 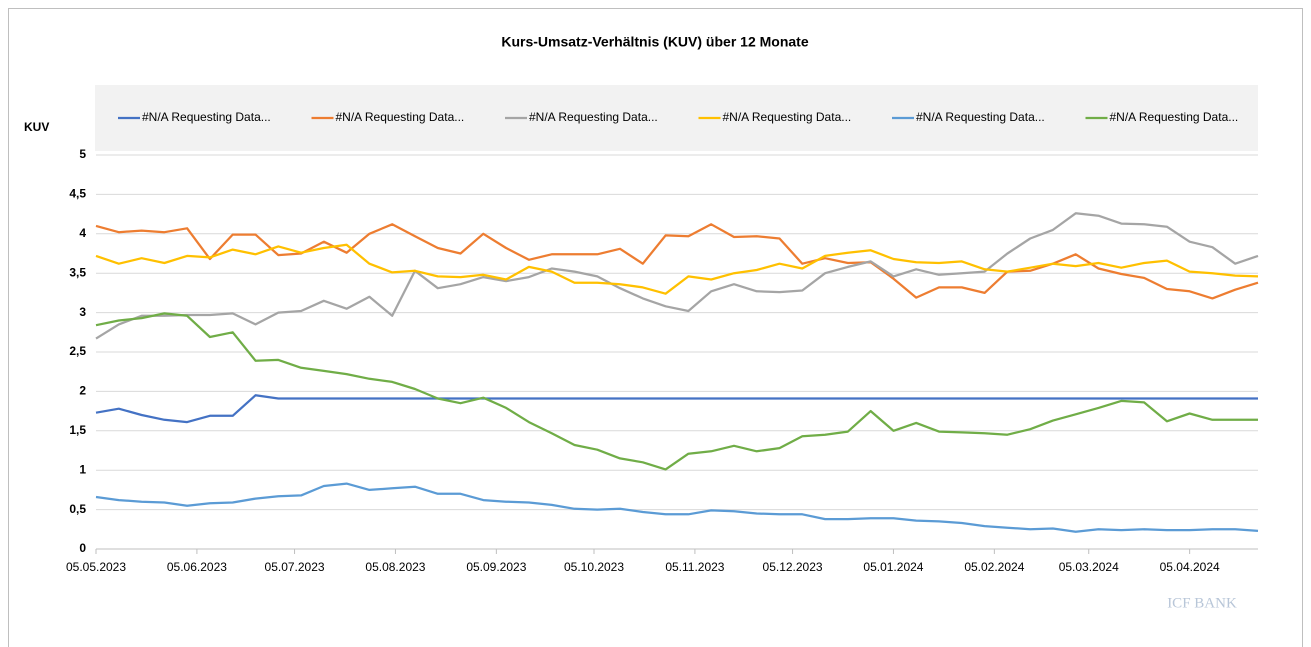 What do you see at coordinates (893, 567) in the screenshot?
I see `x-tick-label: 05.01.2024` at bounding box center [893, 567].